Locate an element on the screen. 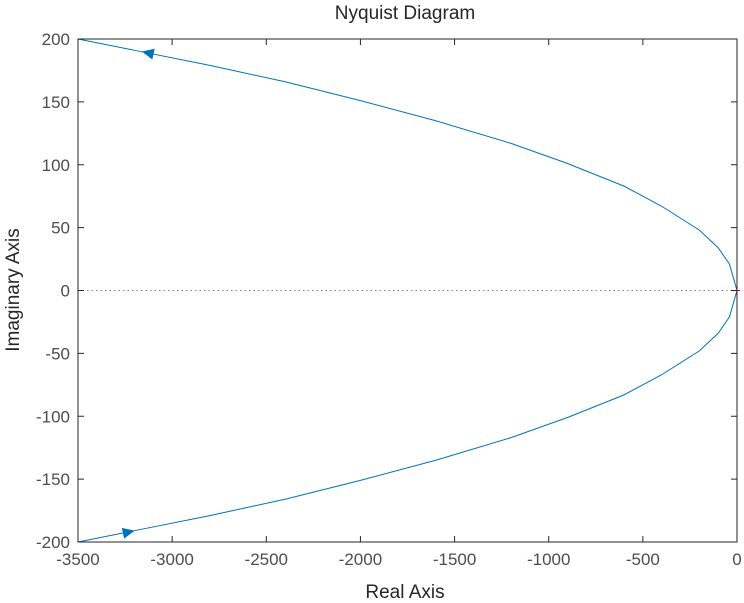  y-tick-label: 0 is located at coordinates (65, 291).